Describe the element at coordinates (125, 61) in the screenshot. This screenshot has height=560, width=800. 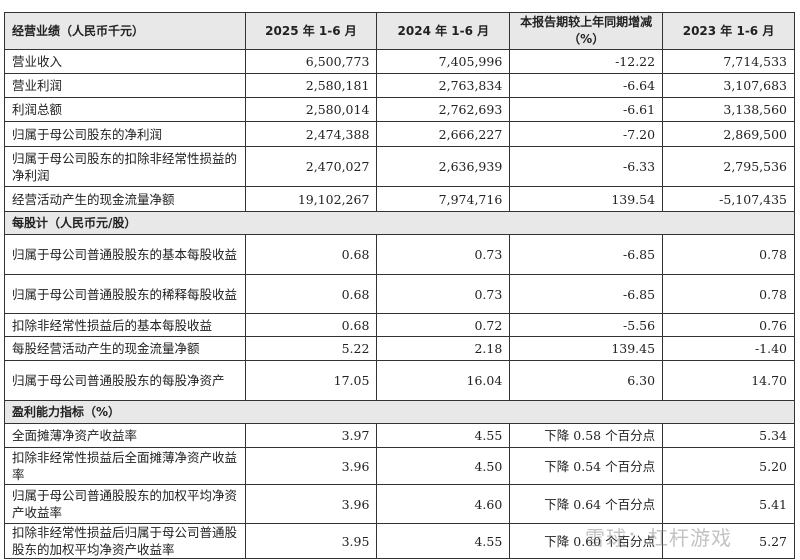
I see `row-label: 营业收入` at that location.